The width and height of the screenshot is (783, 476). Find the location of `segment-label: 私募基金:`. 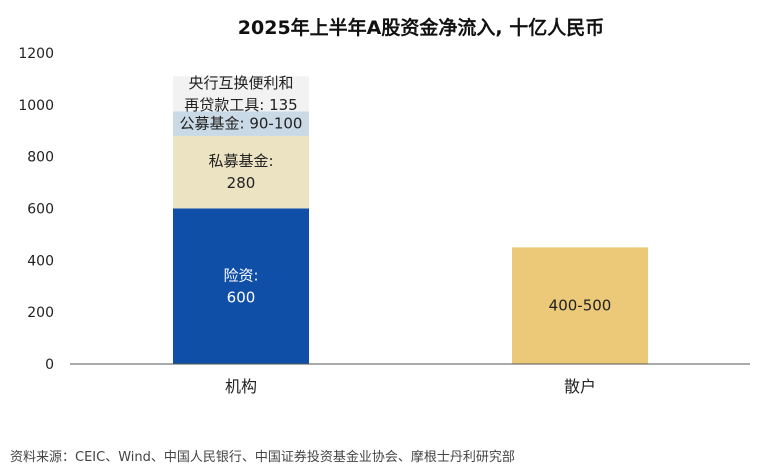

segment-label: 私募基金: is located at coordinates (240, 161).